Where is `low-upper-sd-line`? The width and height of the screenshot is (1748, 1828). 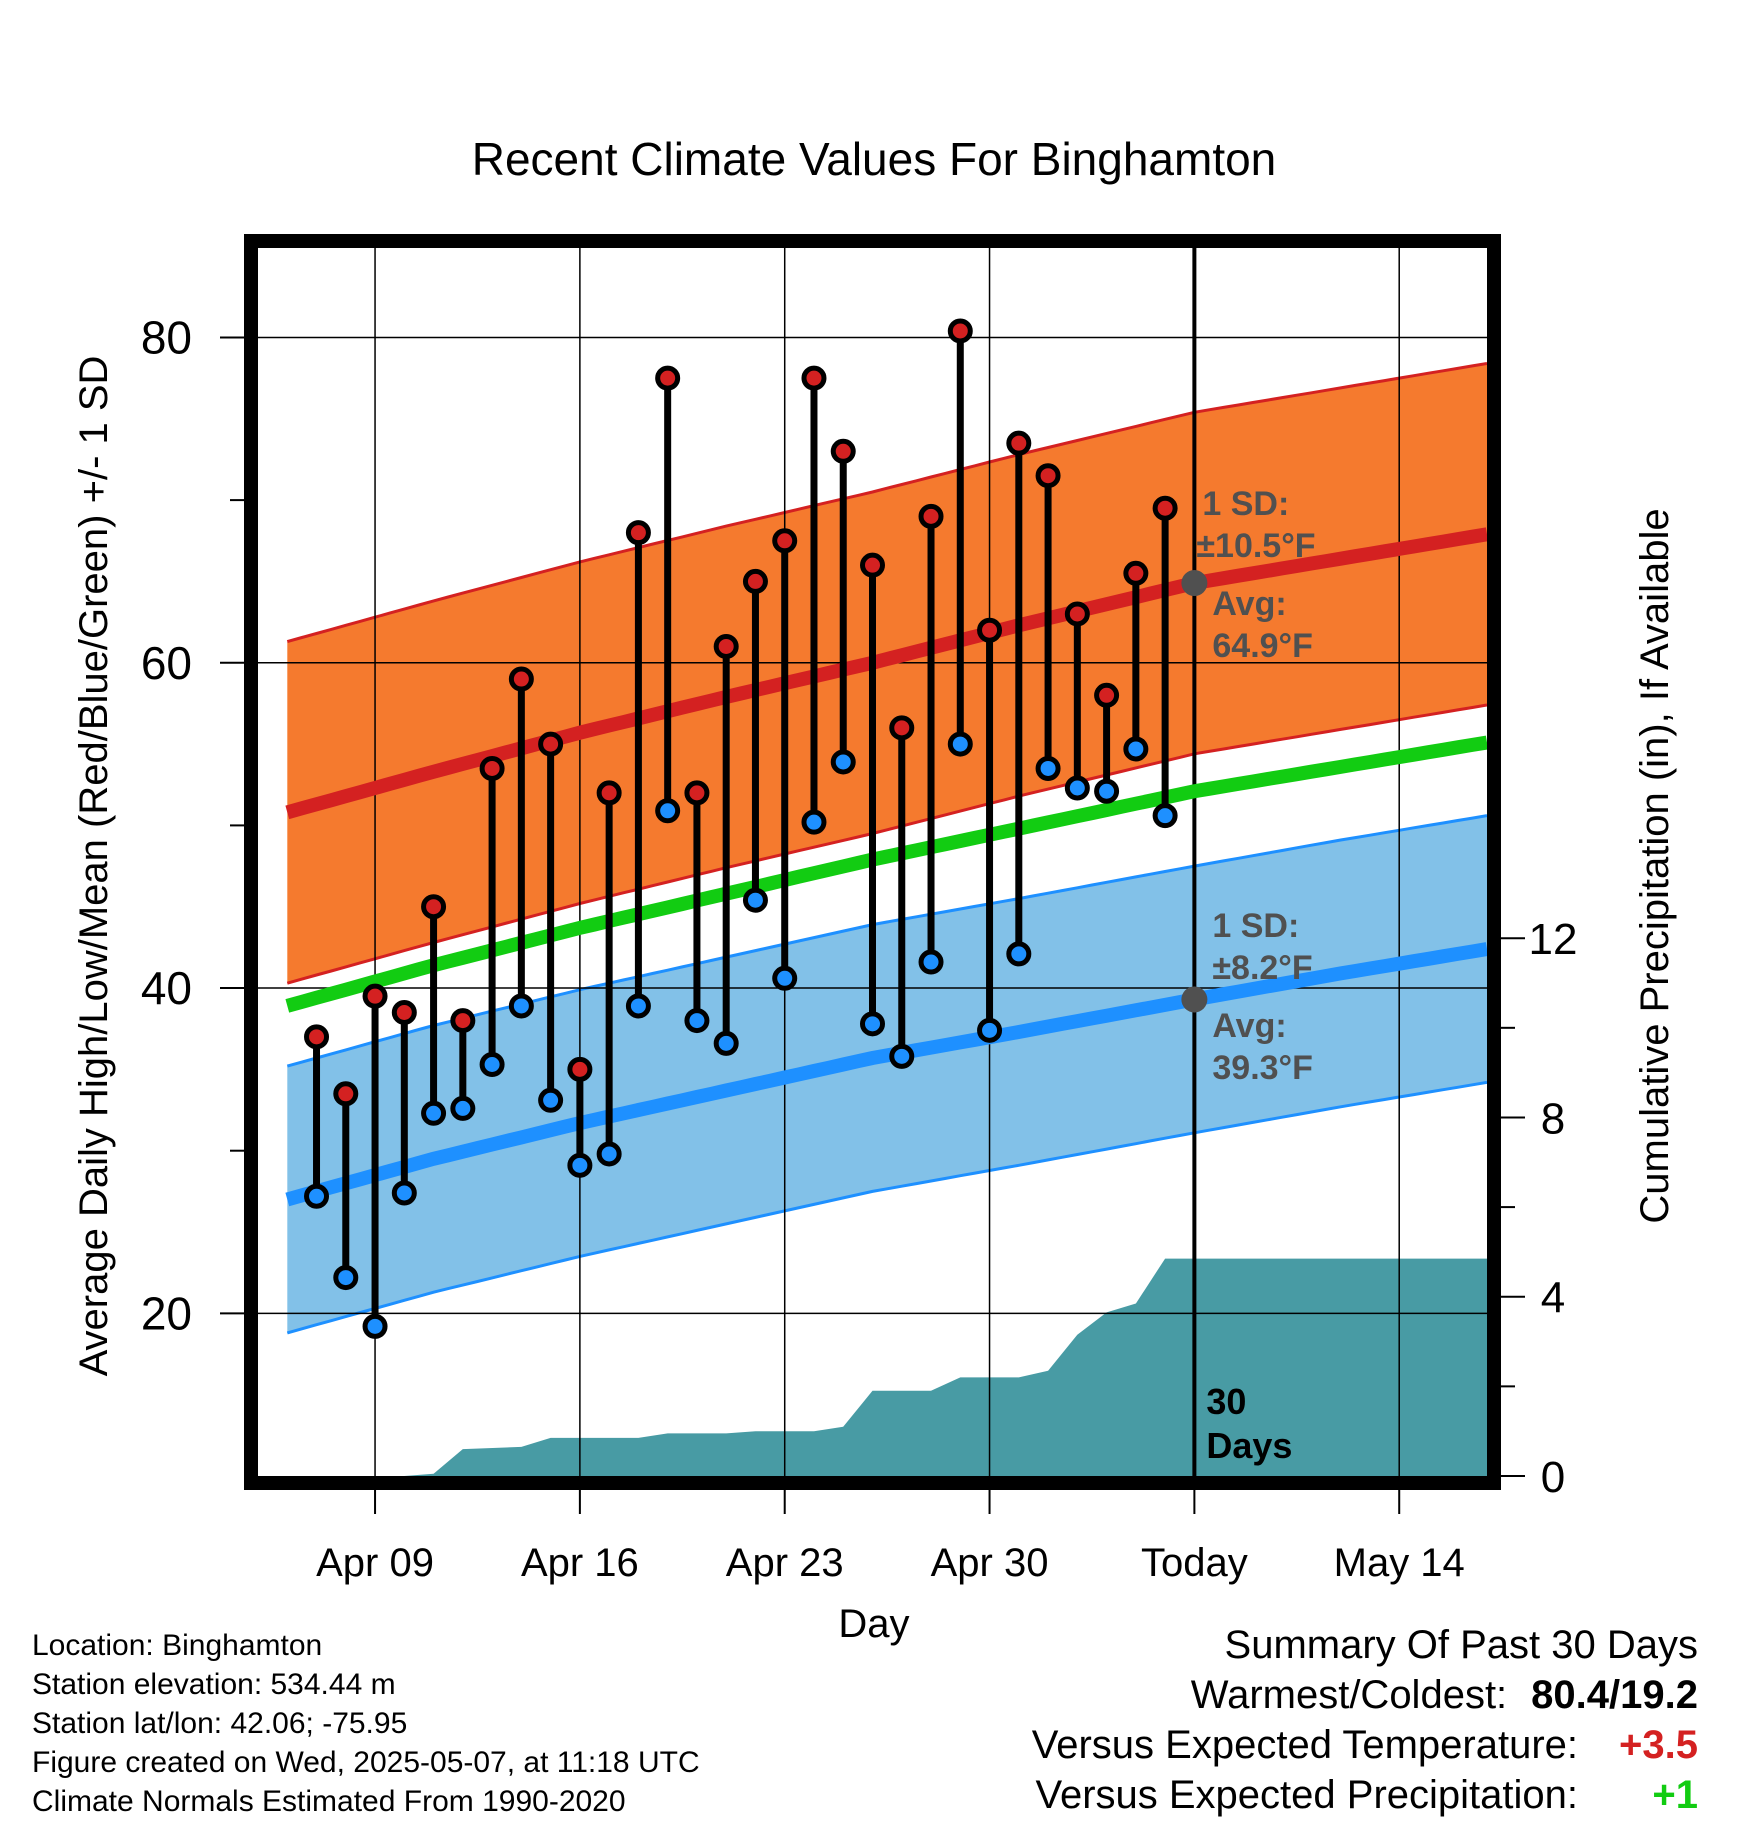
low-upper-sd-line is located at coordinates (886, 941).